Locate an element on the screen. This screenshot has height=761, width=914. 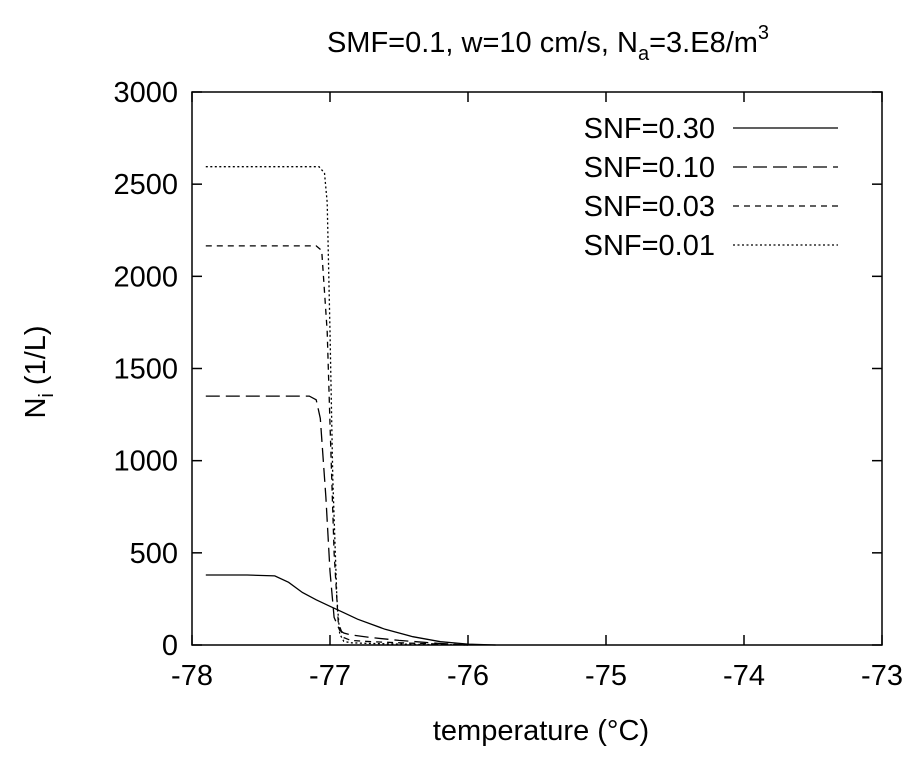
legend-label: SNF=0.10 is located at coordinates (649, 168).